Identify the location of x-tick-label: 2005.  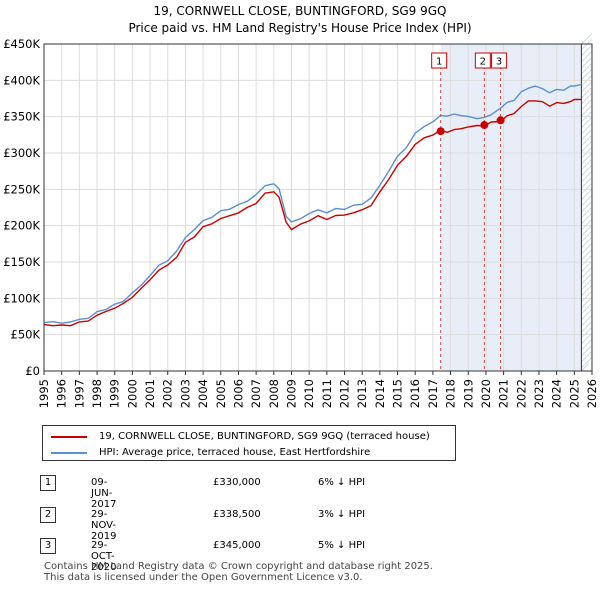
(221, 393).